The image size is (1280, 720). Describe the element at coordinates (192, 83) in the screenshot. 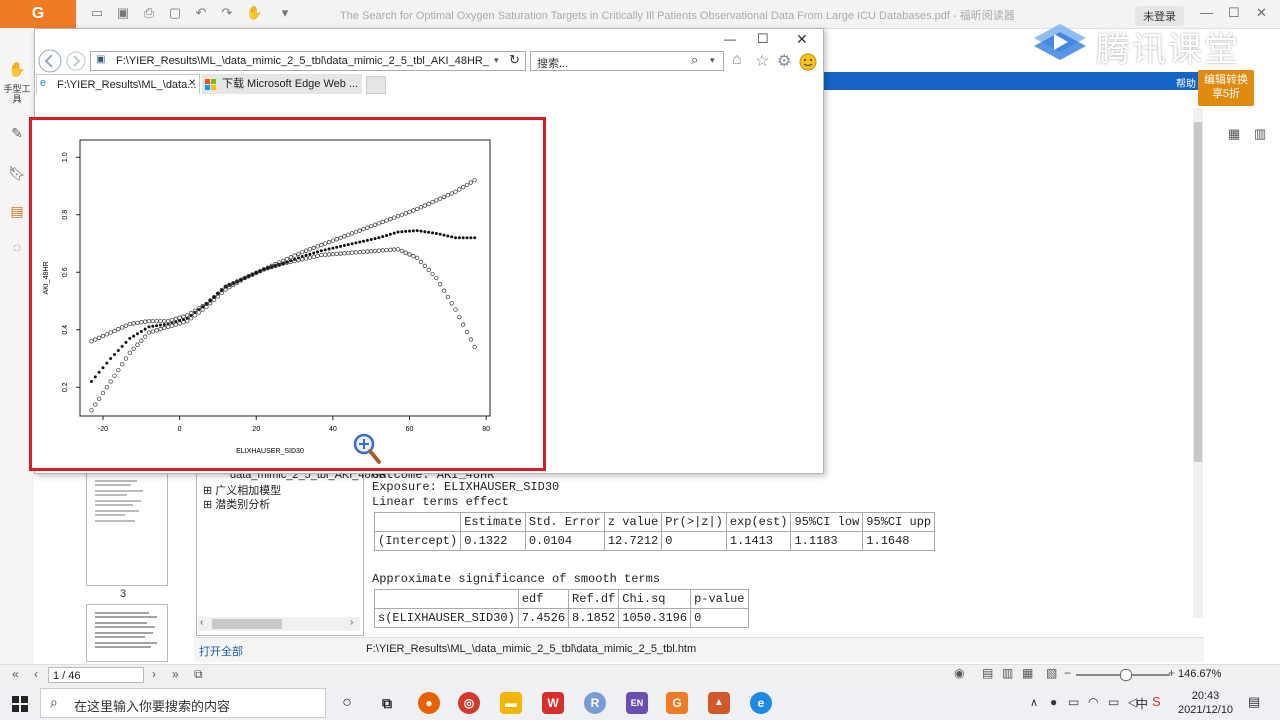

I see `tab-close-icon: ✕` at that location.